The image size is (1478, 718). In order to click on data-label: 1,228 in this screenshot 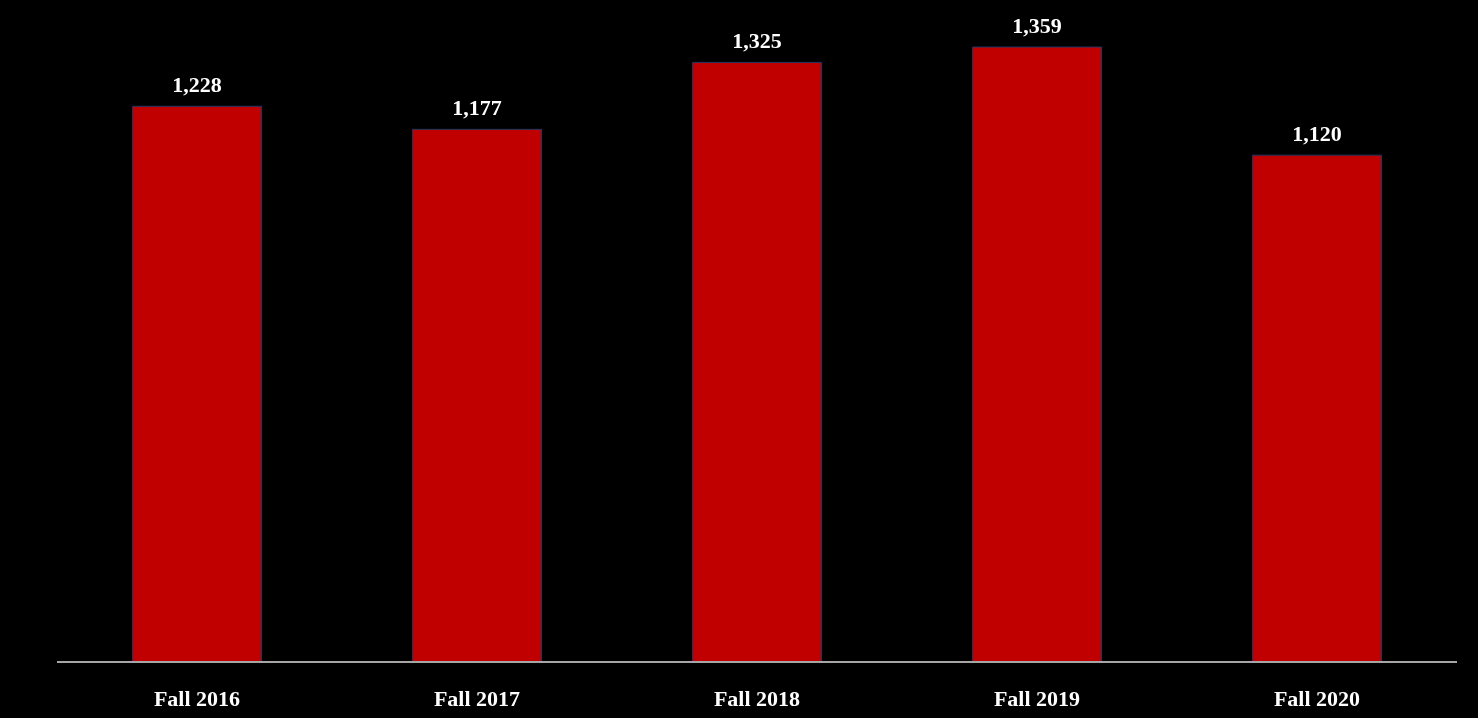, I will do `click(197, 85)`.